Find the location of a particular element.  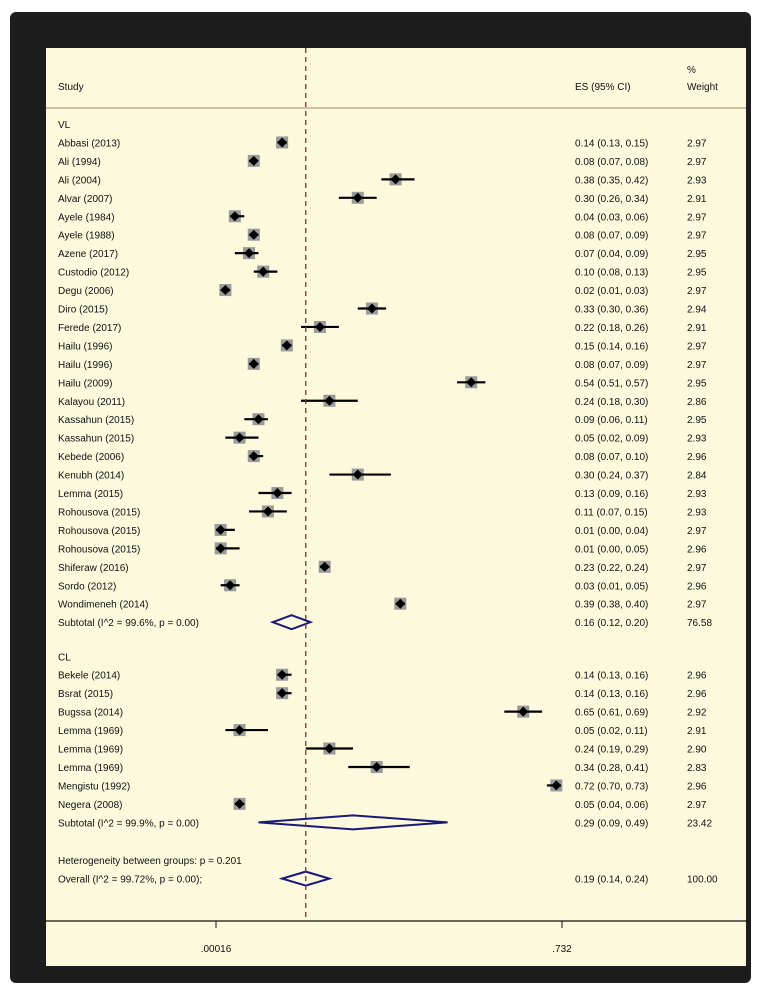

study-label: Diro (2015) is located at coordinates (83, 310).